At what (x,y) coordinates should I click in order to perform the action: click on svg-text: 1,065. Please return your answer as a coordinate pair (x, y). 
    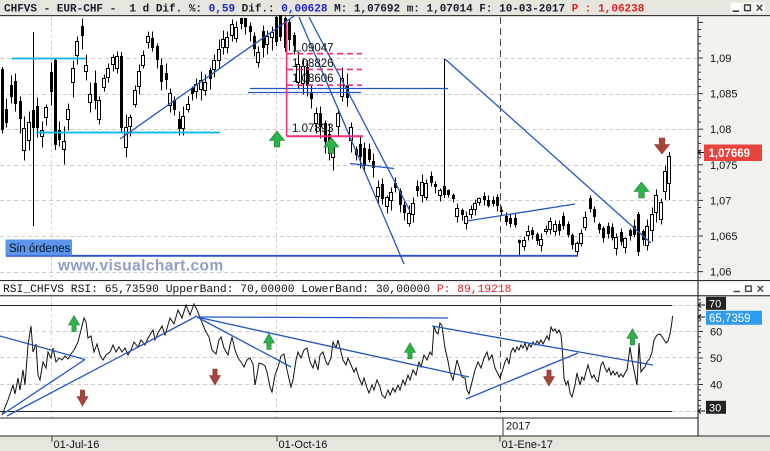
    Looking at the image, I should click on (724, 237).